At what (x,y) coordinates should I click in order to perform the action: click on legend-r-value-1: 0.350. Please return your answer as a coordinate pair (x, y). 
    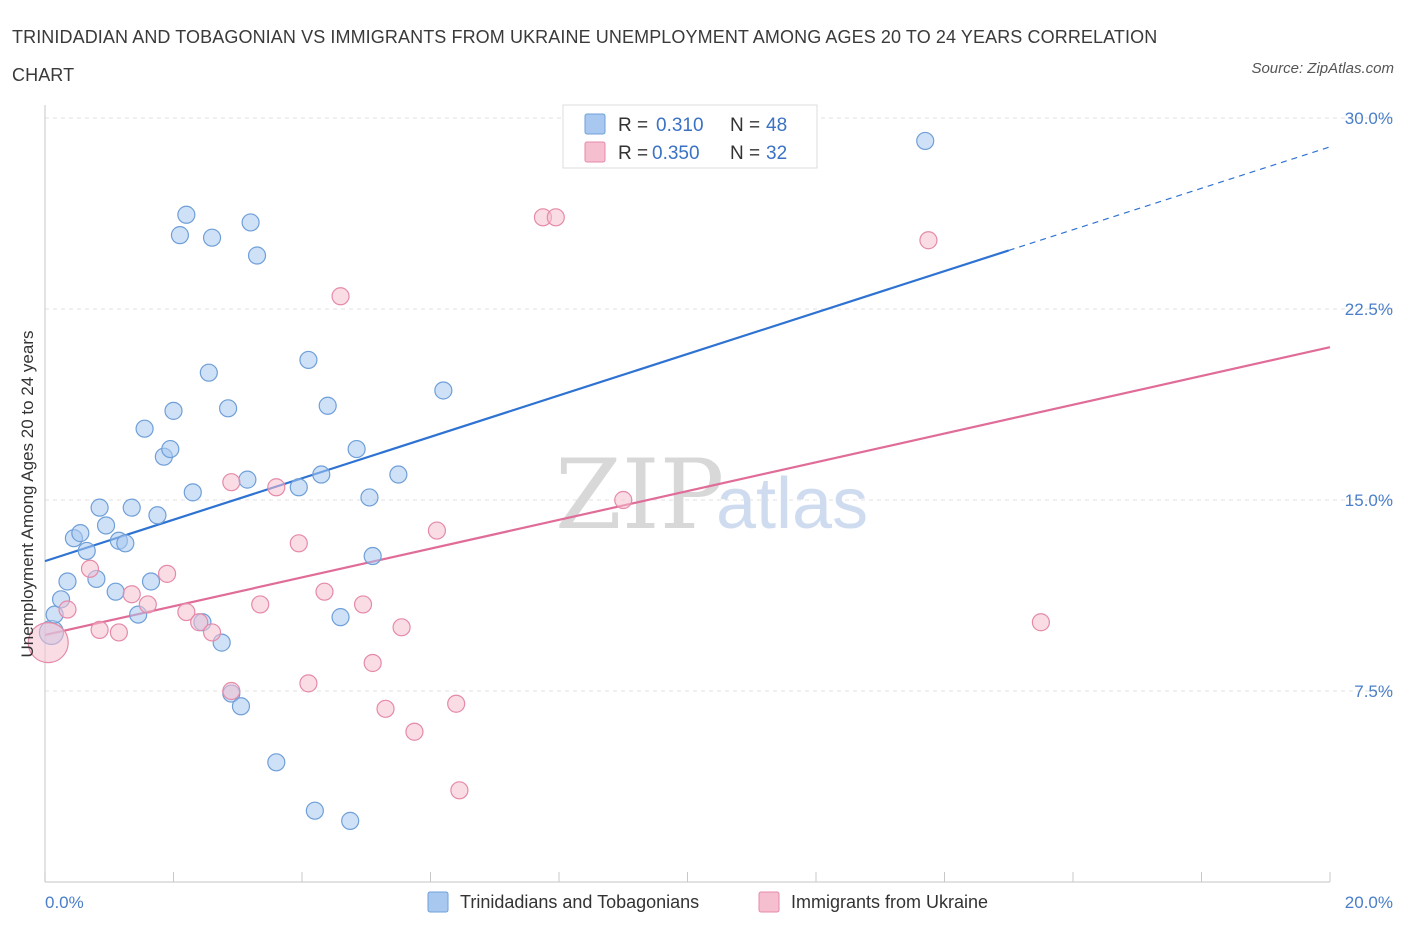
    Looking at the image, I should click on (676, 153).